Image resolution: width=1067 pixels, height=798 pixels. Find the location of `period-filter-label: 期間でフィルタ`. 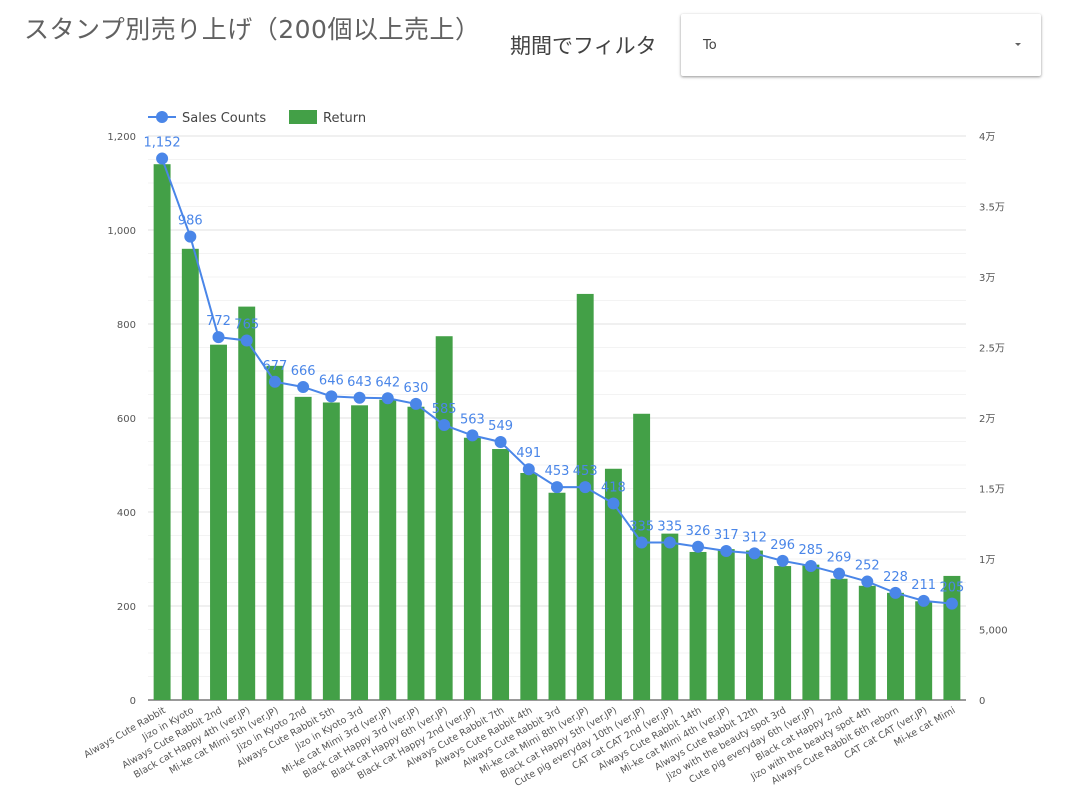

period-filter-label: 期間でフィルタ is located at coordinates (583, 46).